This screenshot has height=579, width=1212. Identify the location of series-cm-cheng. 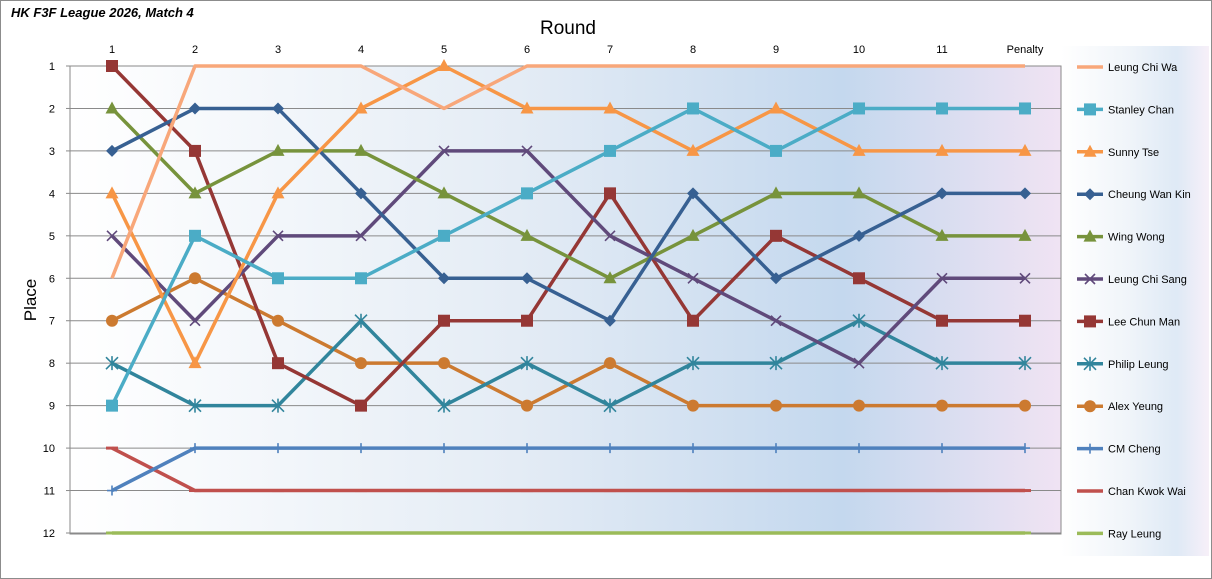
(568, 469).